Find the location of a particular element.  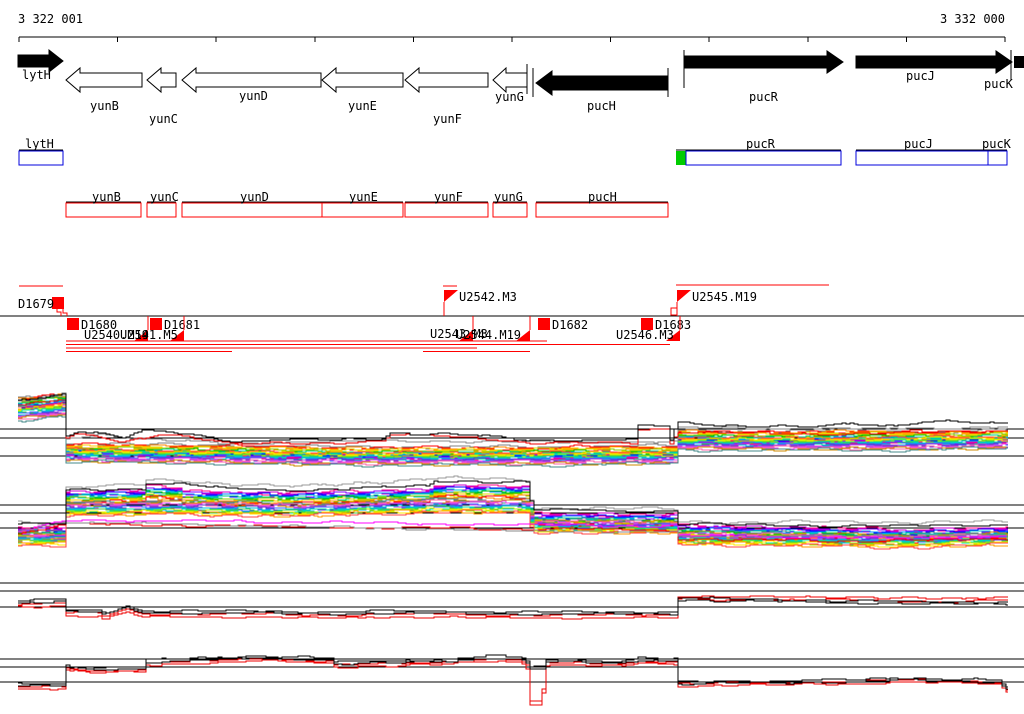

operon-label-yunE: yunE is located at coordinates (363, 197).